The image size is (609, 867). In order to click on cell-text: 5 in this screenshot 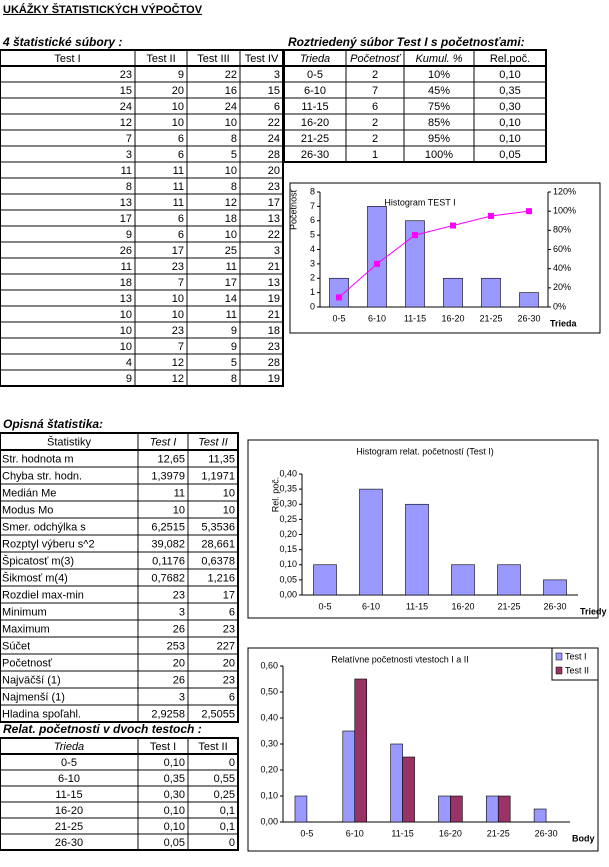, I will do `click(234, 363)`.